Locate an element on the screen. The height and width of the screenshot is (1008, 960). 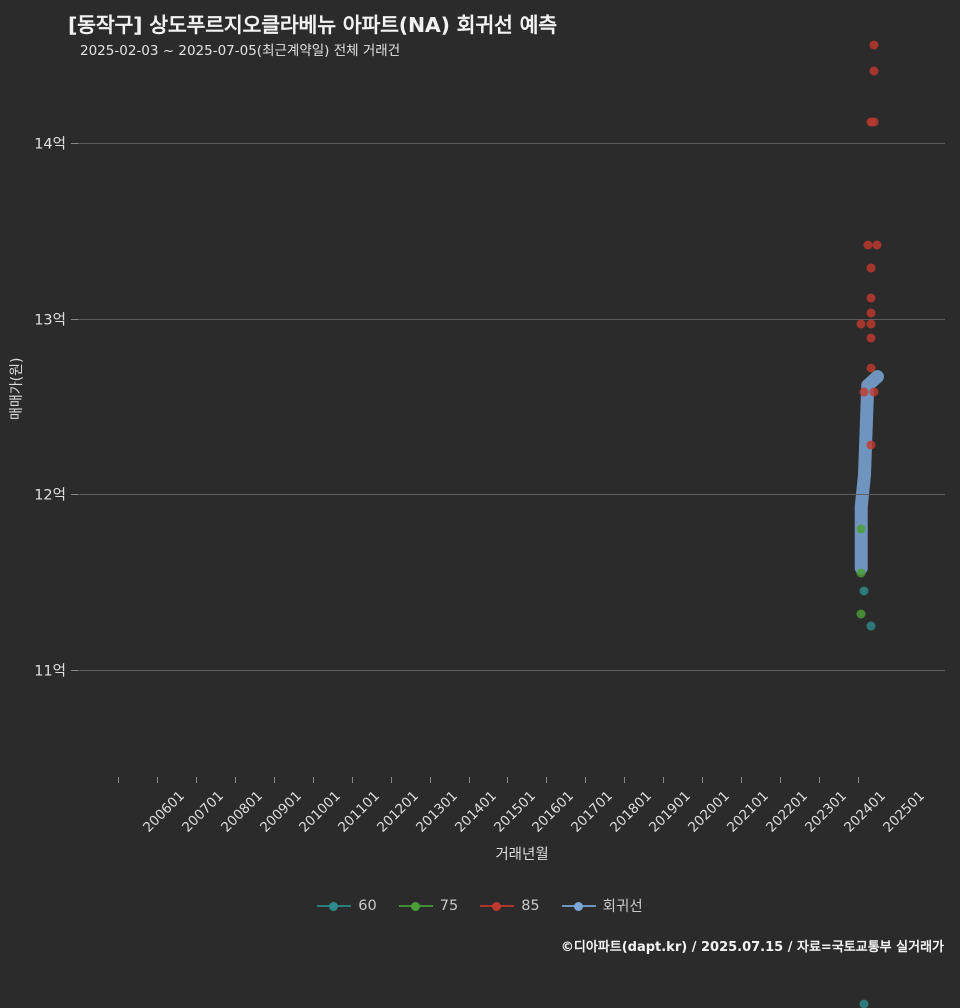
legend-label: 85 is located at coordinates (530, 905).